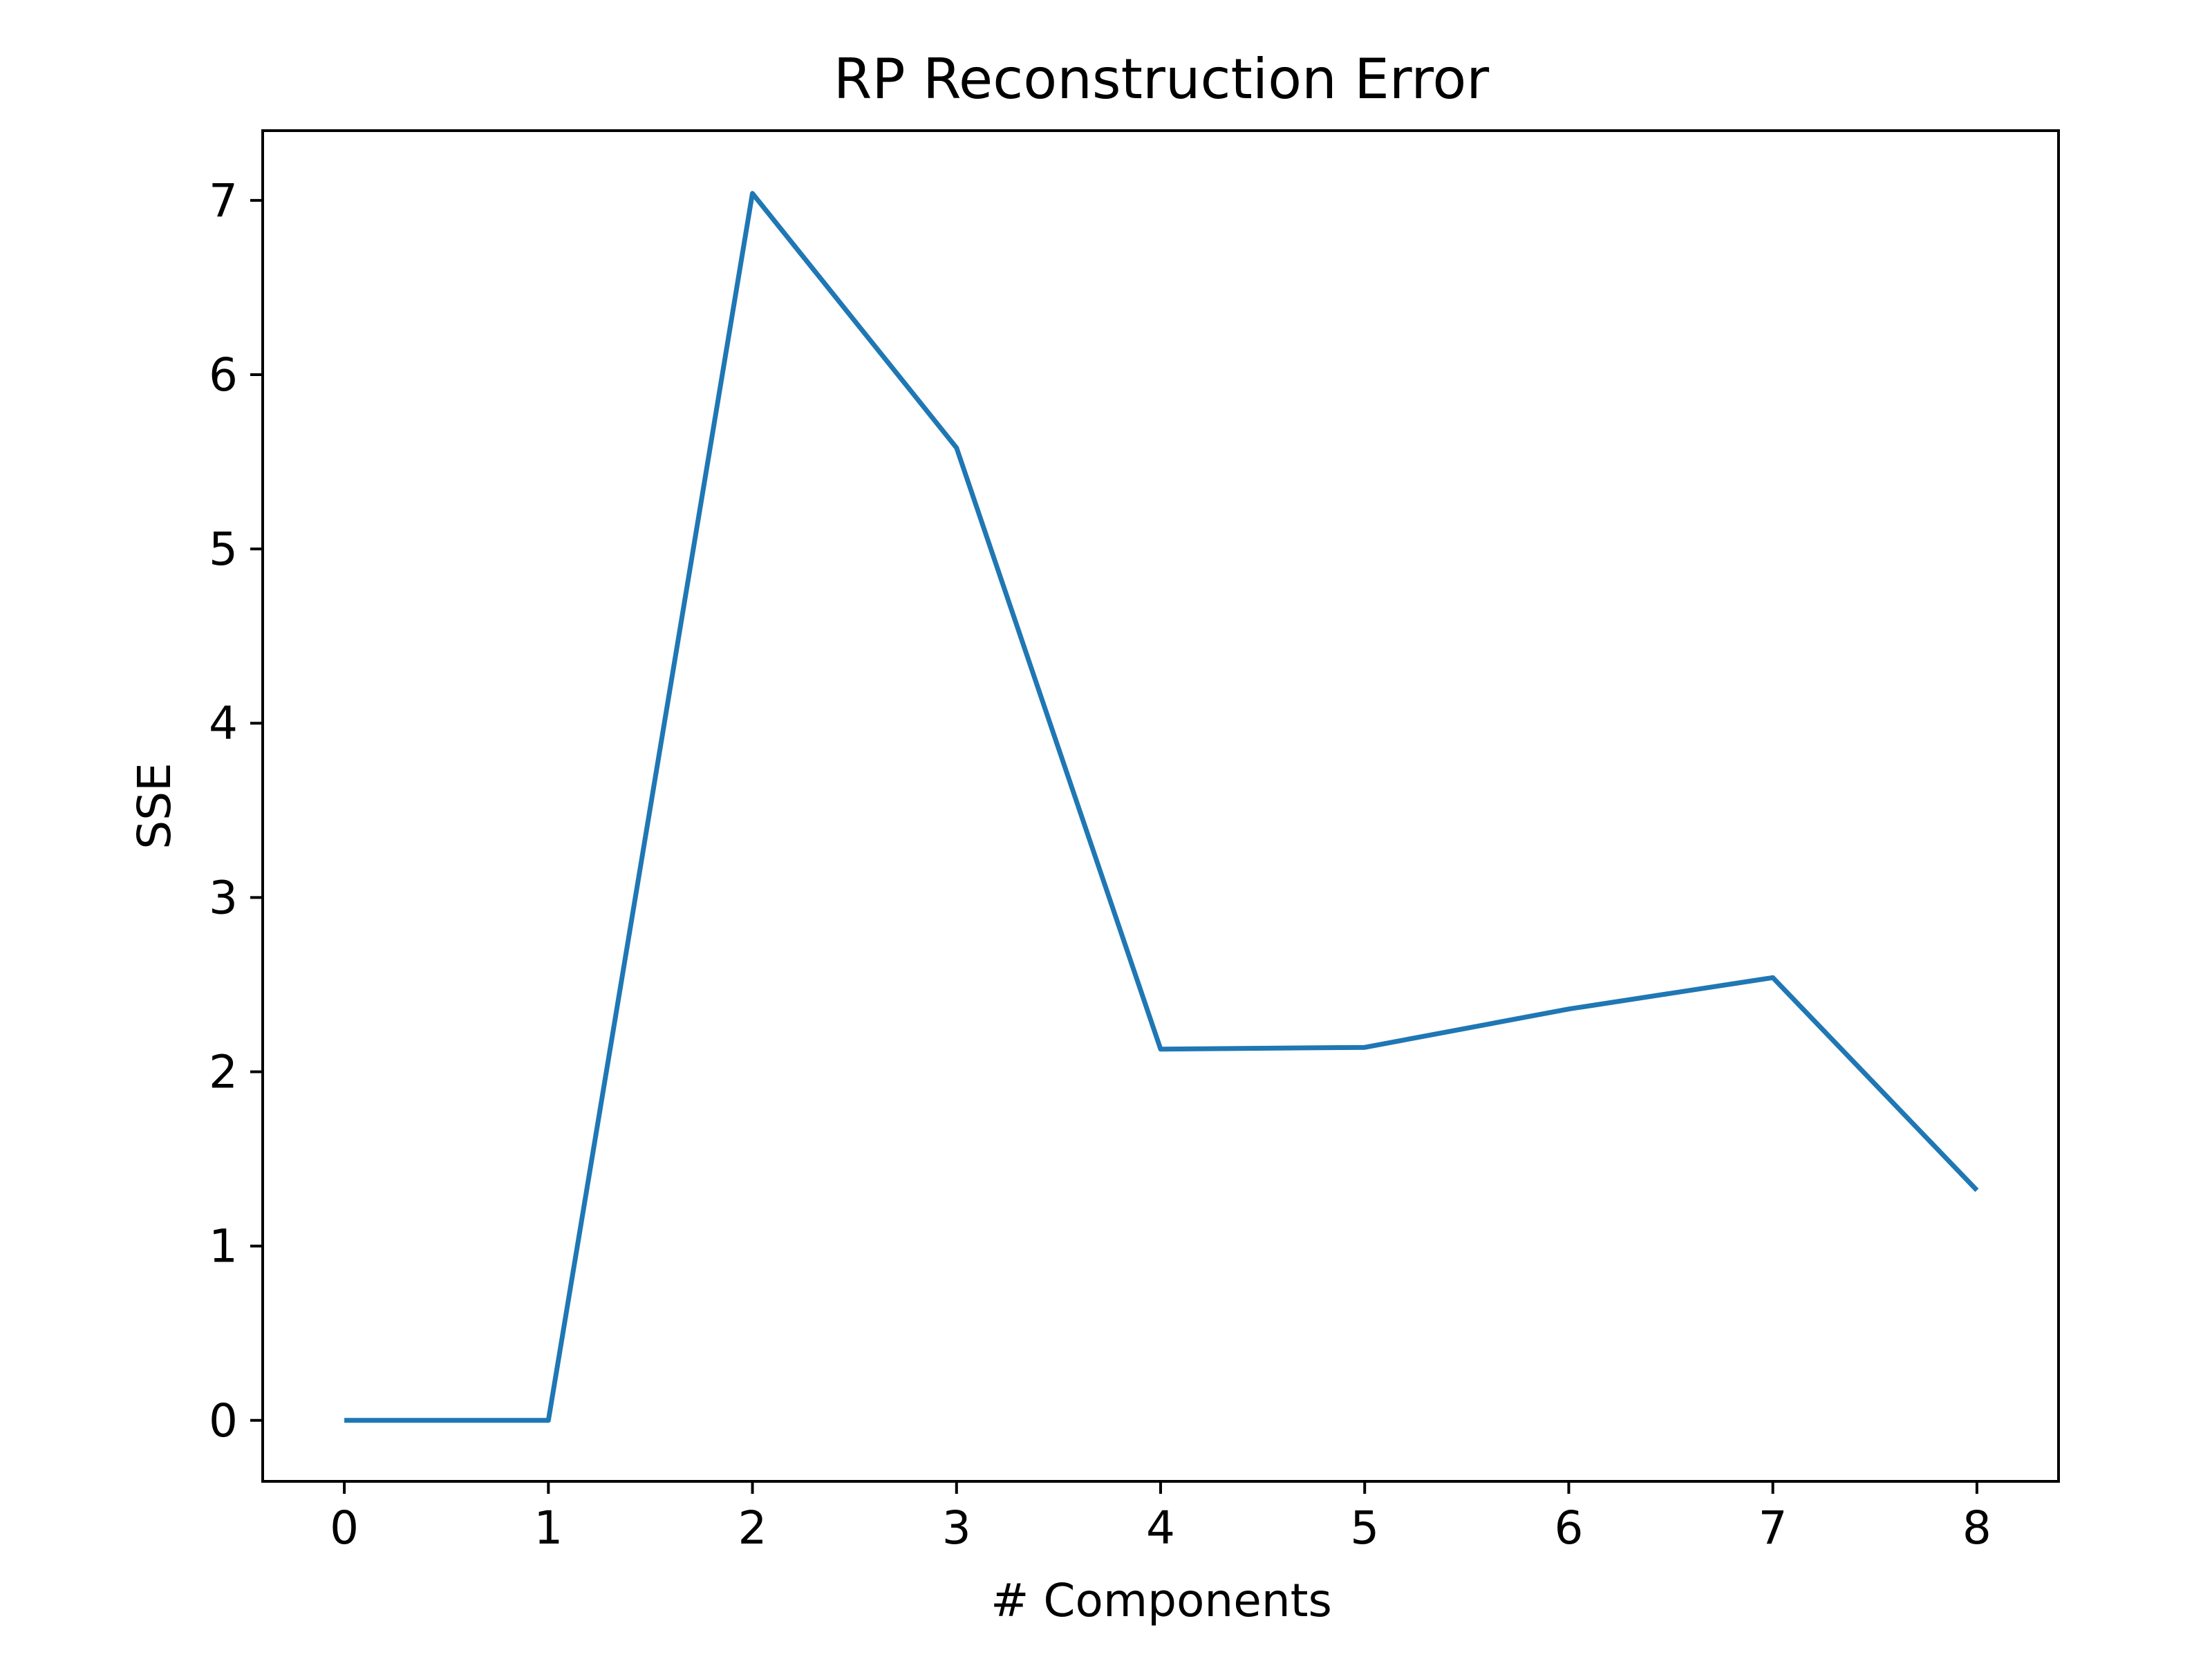 This screenshot has width=2212, height=1659. I want to click on x-tick-label: 3, so click(957, 1528).